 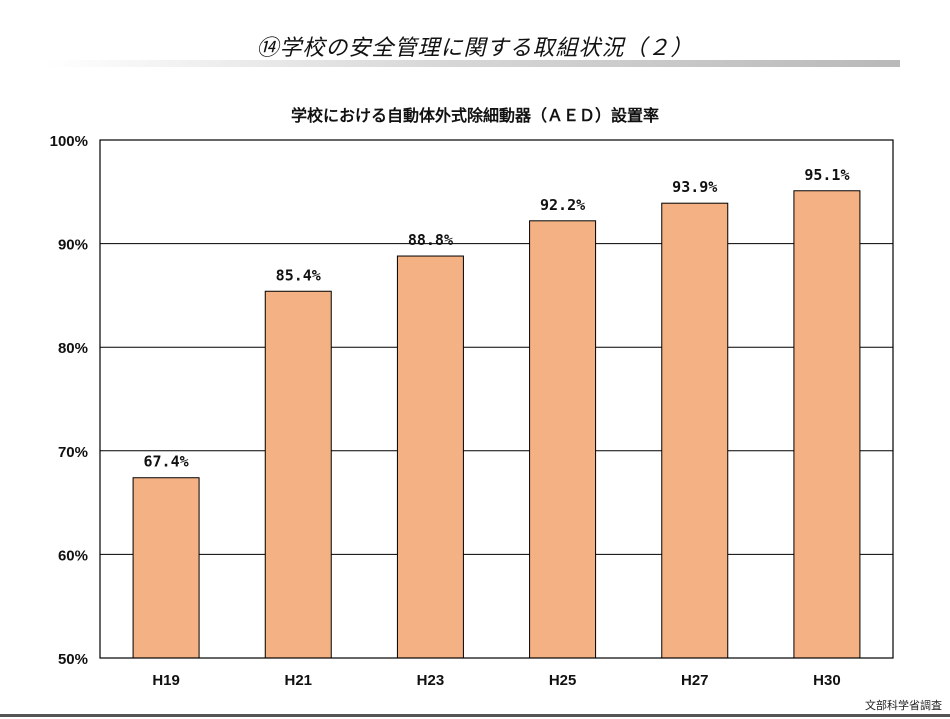 I want to click on data-label: 88.8%, so click(x=430, y=240).